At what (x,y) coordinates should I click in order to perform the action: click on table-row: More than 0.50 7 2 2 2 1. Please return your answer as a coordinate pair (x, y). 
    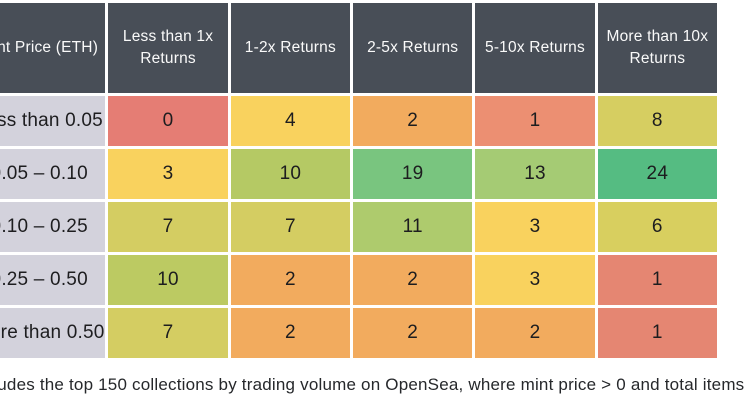
    Looking at the image, I should click on (358, 333).